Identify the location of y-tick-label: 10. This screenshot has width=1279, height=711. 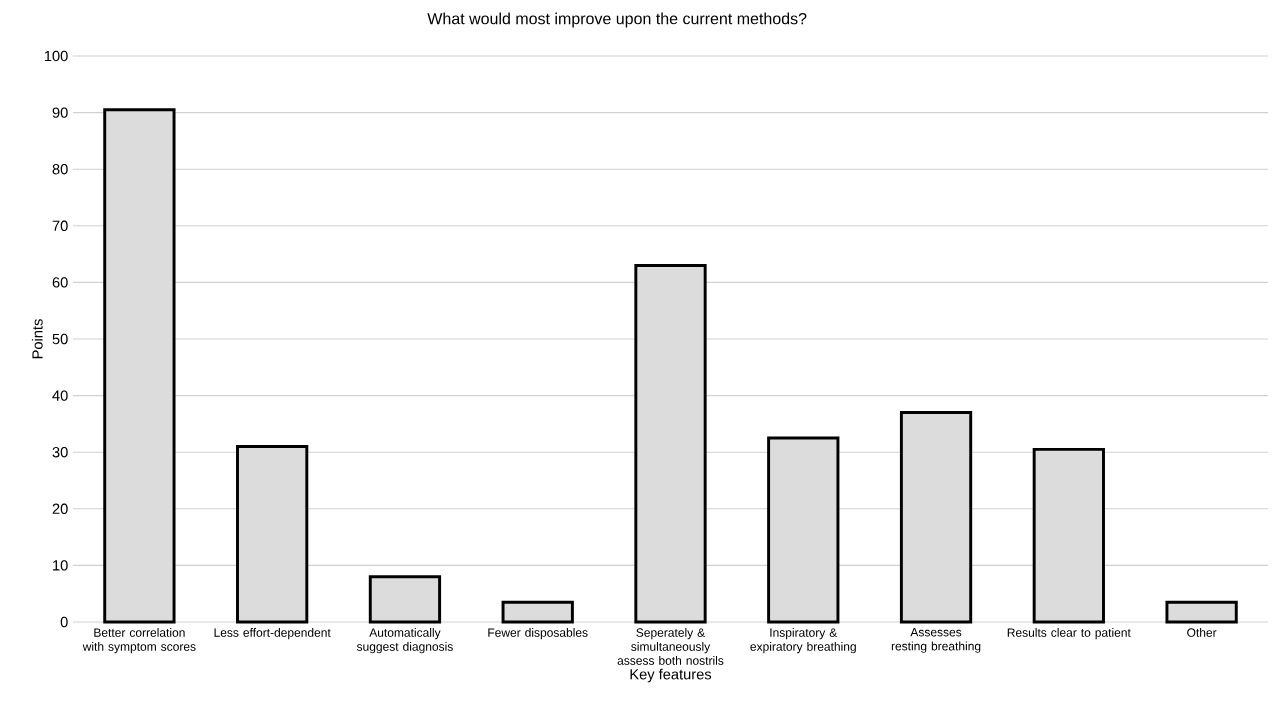
(60, 565).